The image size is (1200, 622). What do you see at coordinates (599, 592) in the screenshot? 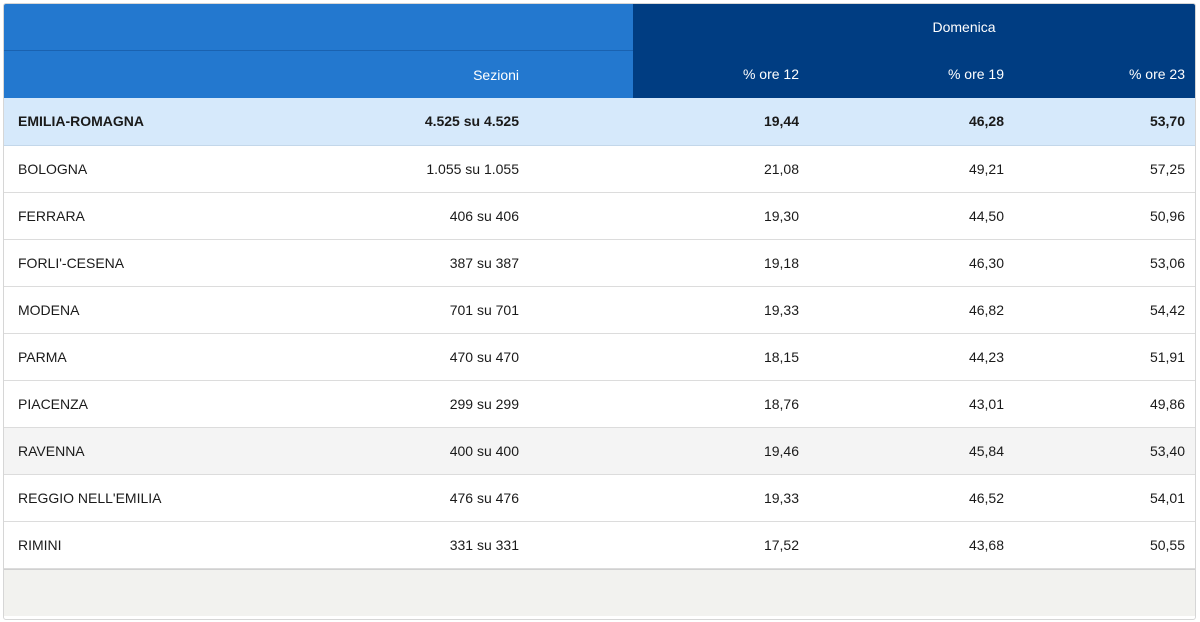
I see `table-footer` at bounding box center [599, 592].